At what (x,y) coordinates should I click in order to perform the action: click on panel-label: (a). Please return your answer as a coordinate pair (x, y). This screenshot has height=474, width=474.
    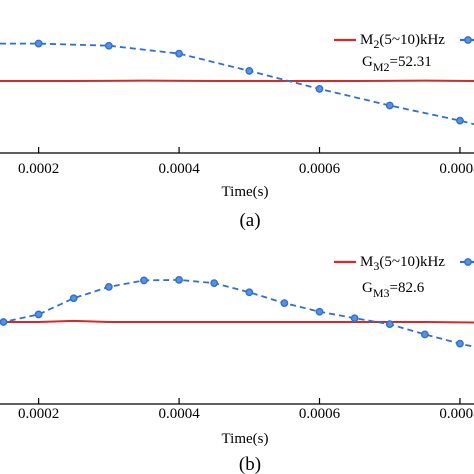
    Looking at the image, I should click on (249, 220).